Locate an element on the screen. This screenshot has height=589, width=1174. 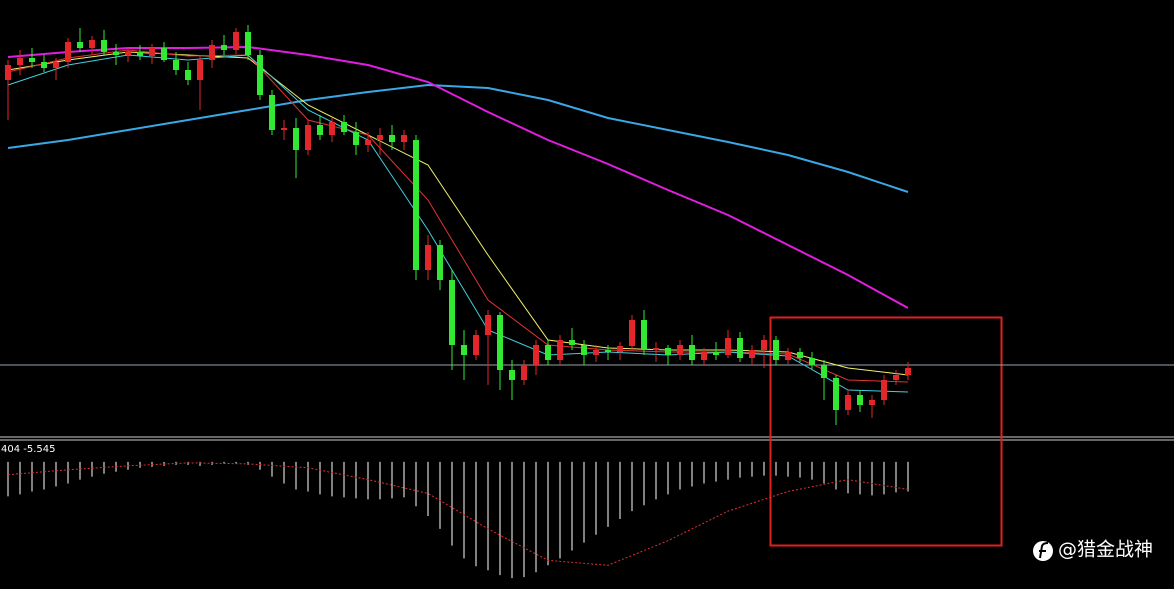
highlight-box is located at coordinates (886, 431).